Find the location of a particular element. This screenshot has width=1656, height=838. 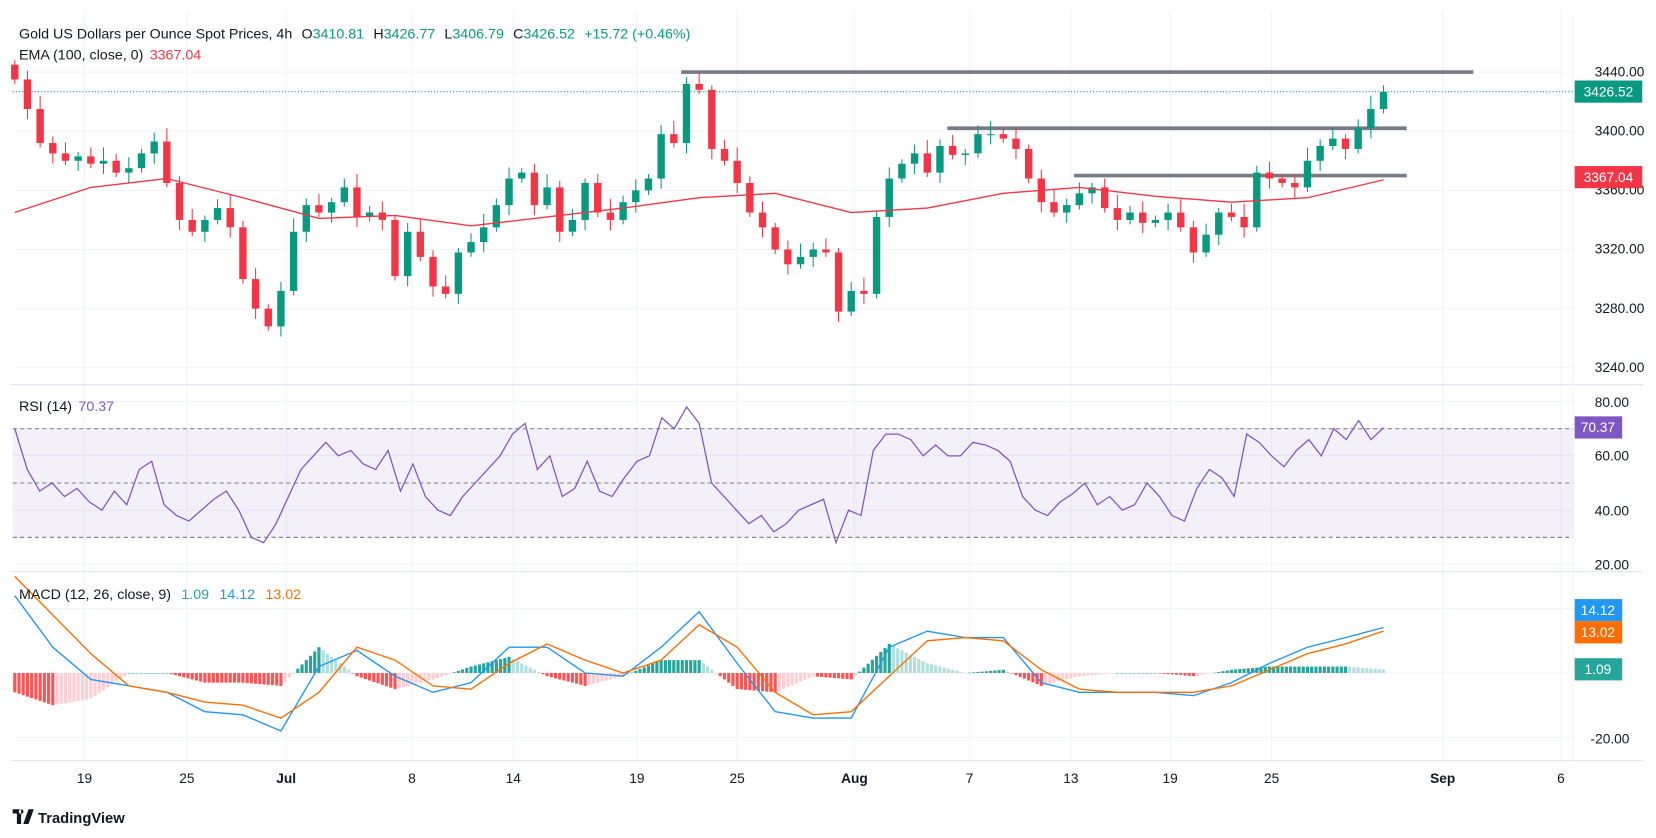

rsi-axis: 80.00 60.00 40.00 20.00 is located at coordinates (1612, 484).